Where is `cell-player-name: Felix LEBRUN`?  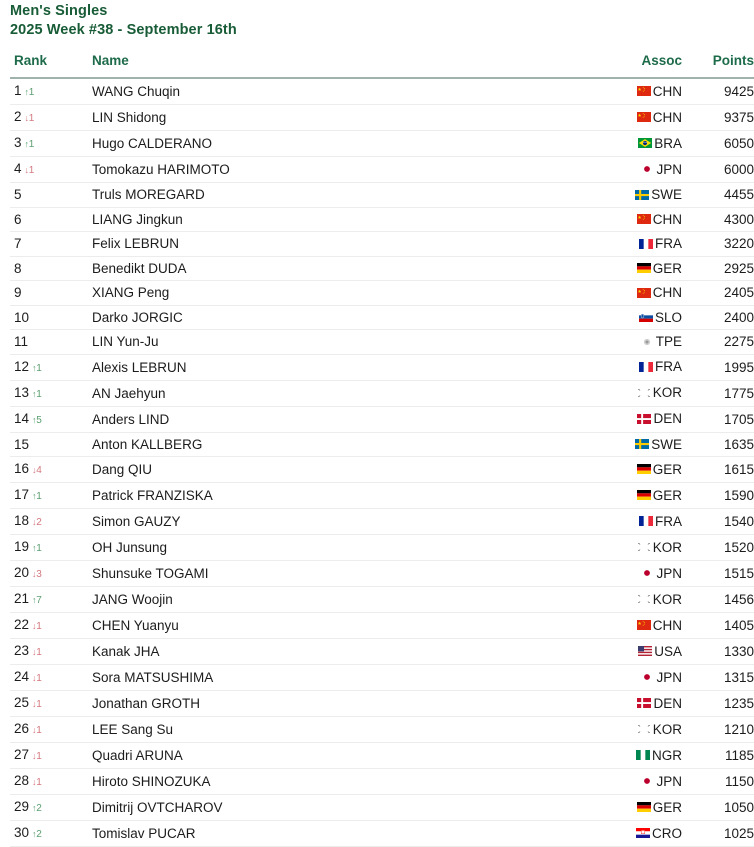
cell-player-name: Felix LEBRUN is located at coordinates (342, 244).